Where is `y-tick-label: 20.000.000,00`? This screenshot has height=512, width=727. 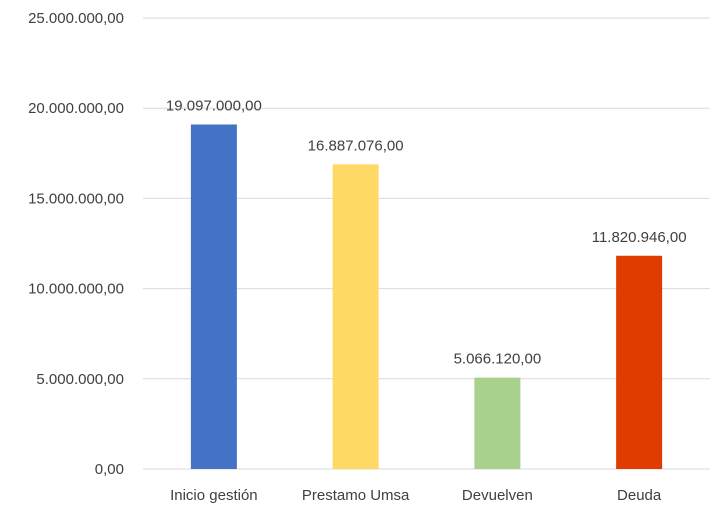
y-tick-label: 20.000.000,00 is located at coordinates (76, 108).